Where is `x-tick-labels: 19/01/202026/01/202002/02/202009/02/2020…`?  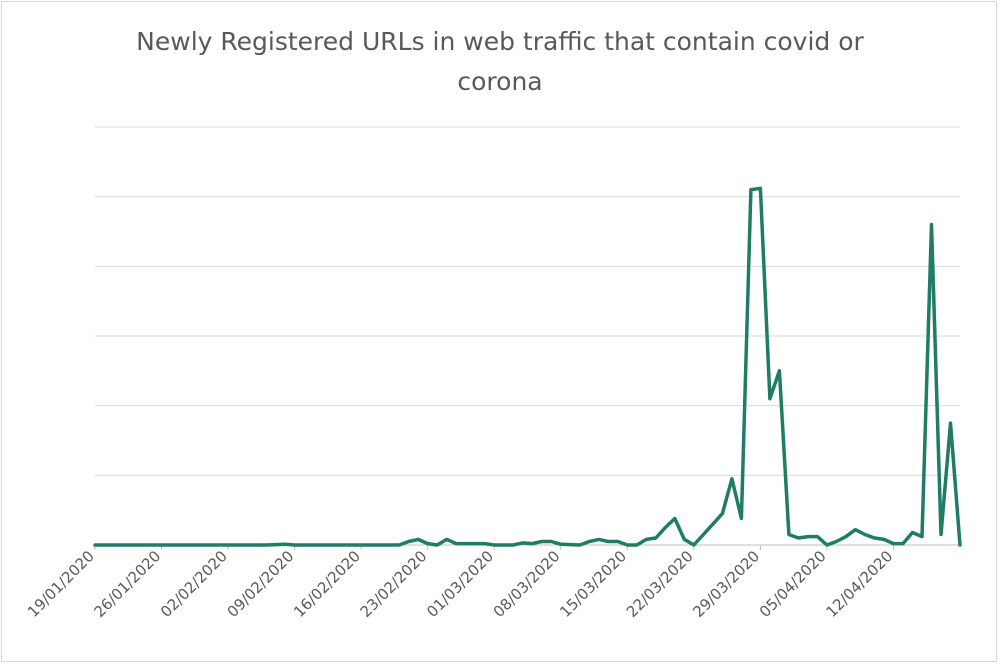 x-tick-labels: 19/01/202026/01/202002/02/202009/02/2020… is located at coordinates (460, 584).